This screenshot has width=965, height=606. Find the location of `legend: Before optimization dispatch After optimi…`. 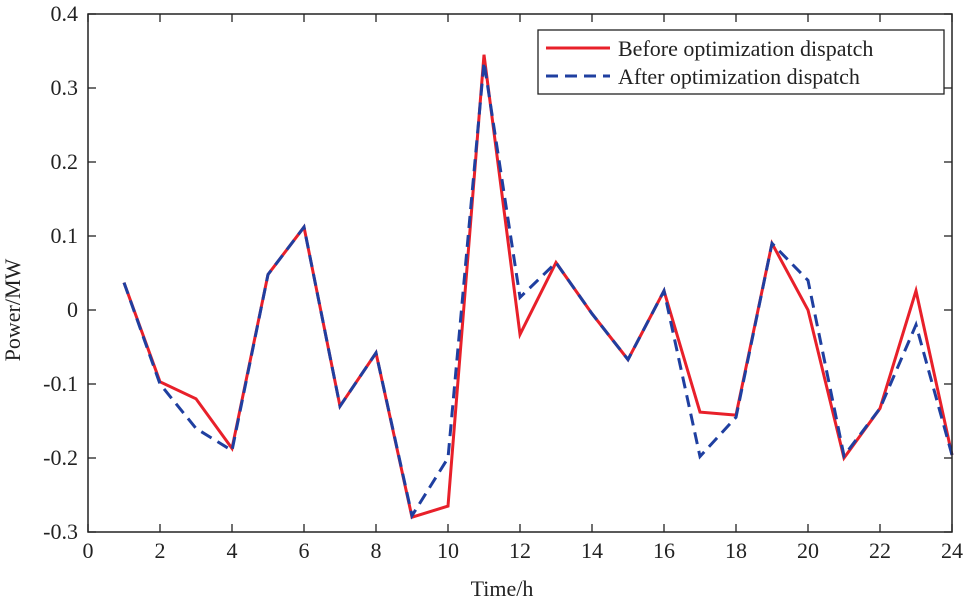

legend: Before optimization dispatch After optimi… is located at coordinates (741, 62).